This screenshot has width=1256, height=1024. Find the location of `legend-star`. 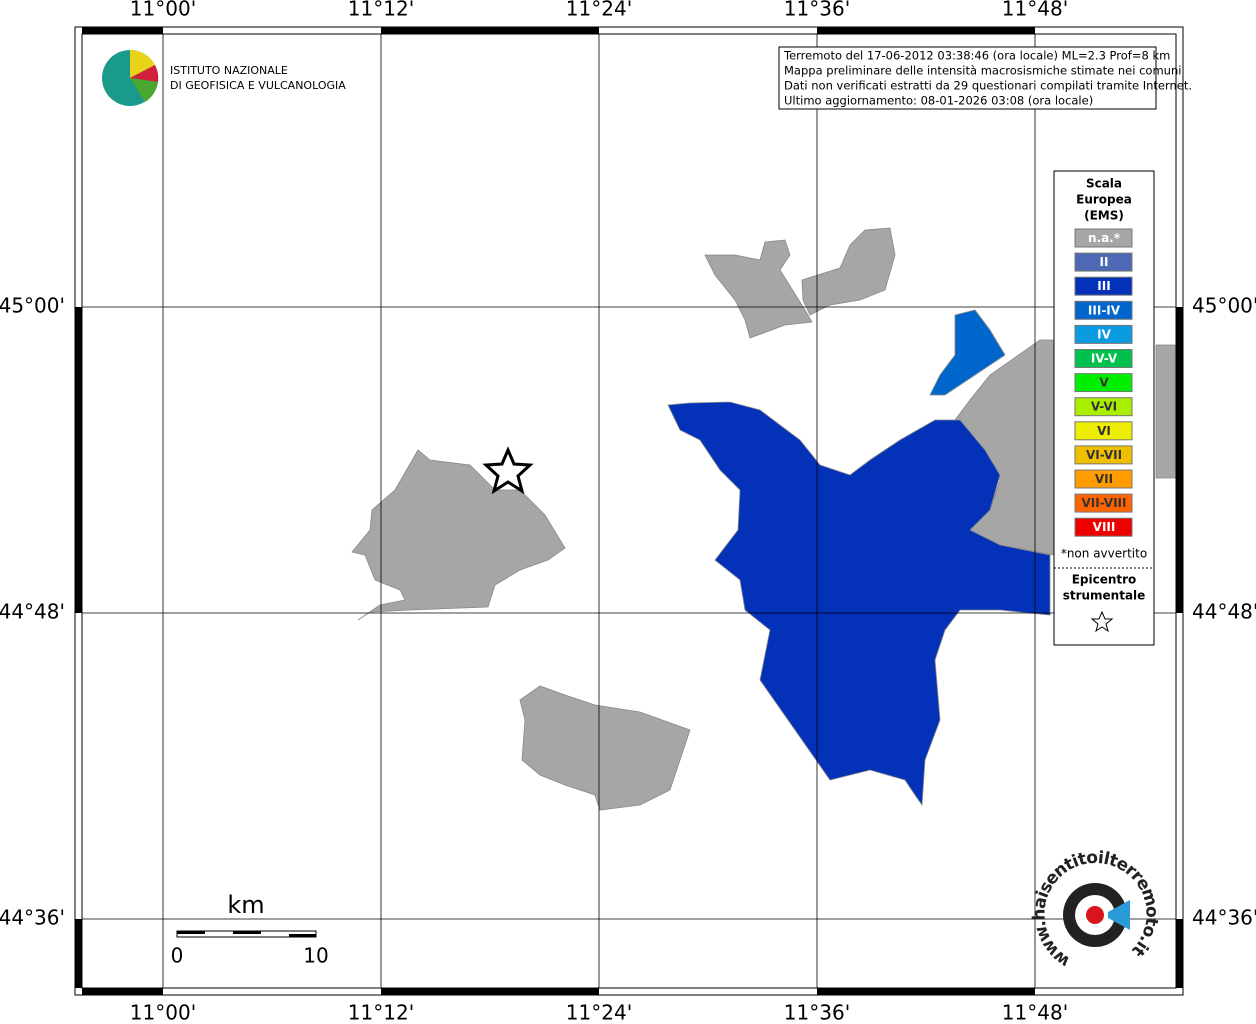

legend-star is located at coordinates (1102, 621).